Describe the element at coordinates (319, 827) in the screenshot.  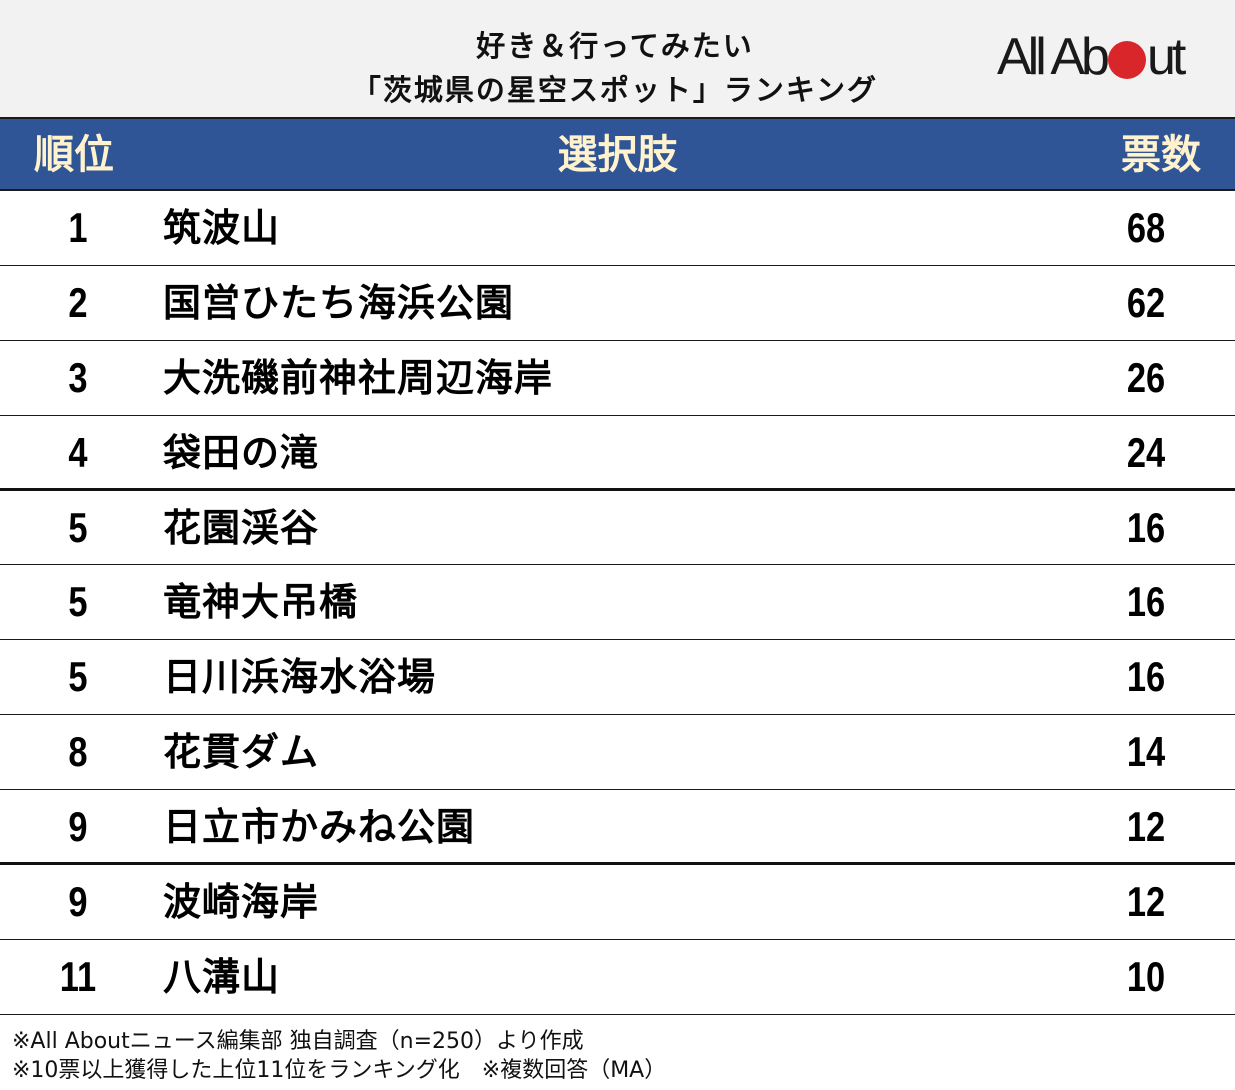
I see `name-cell: 日立市かみね公園` at that location.